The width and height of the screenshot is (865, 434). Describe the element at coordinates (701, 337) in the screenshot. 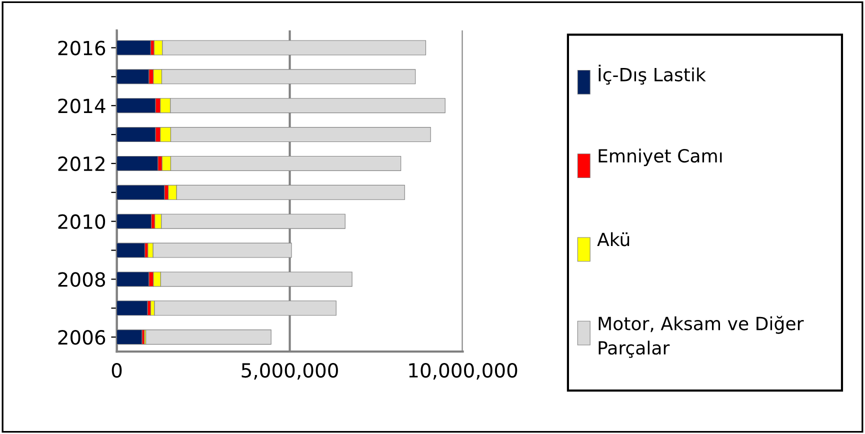

I see `legend-label: Motor, Aksam ve Diğer Parçalar` at that location.